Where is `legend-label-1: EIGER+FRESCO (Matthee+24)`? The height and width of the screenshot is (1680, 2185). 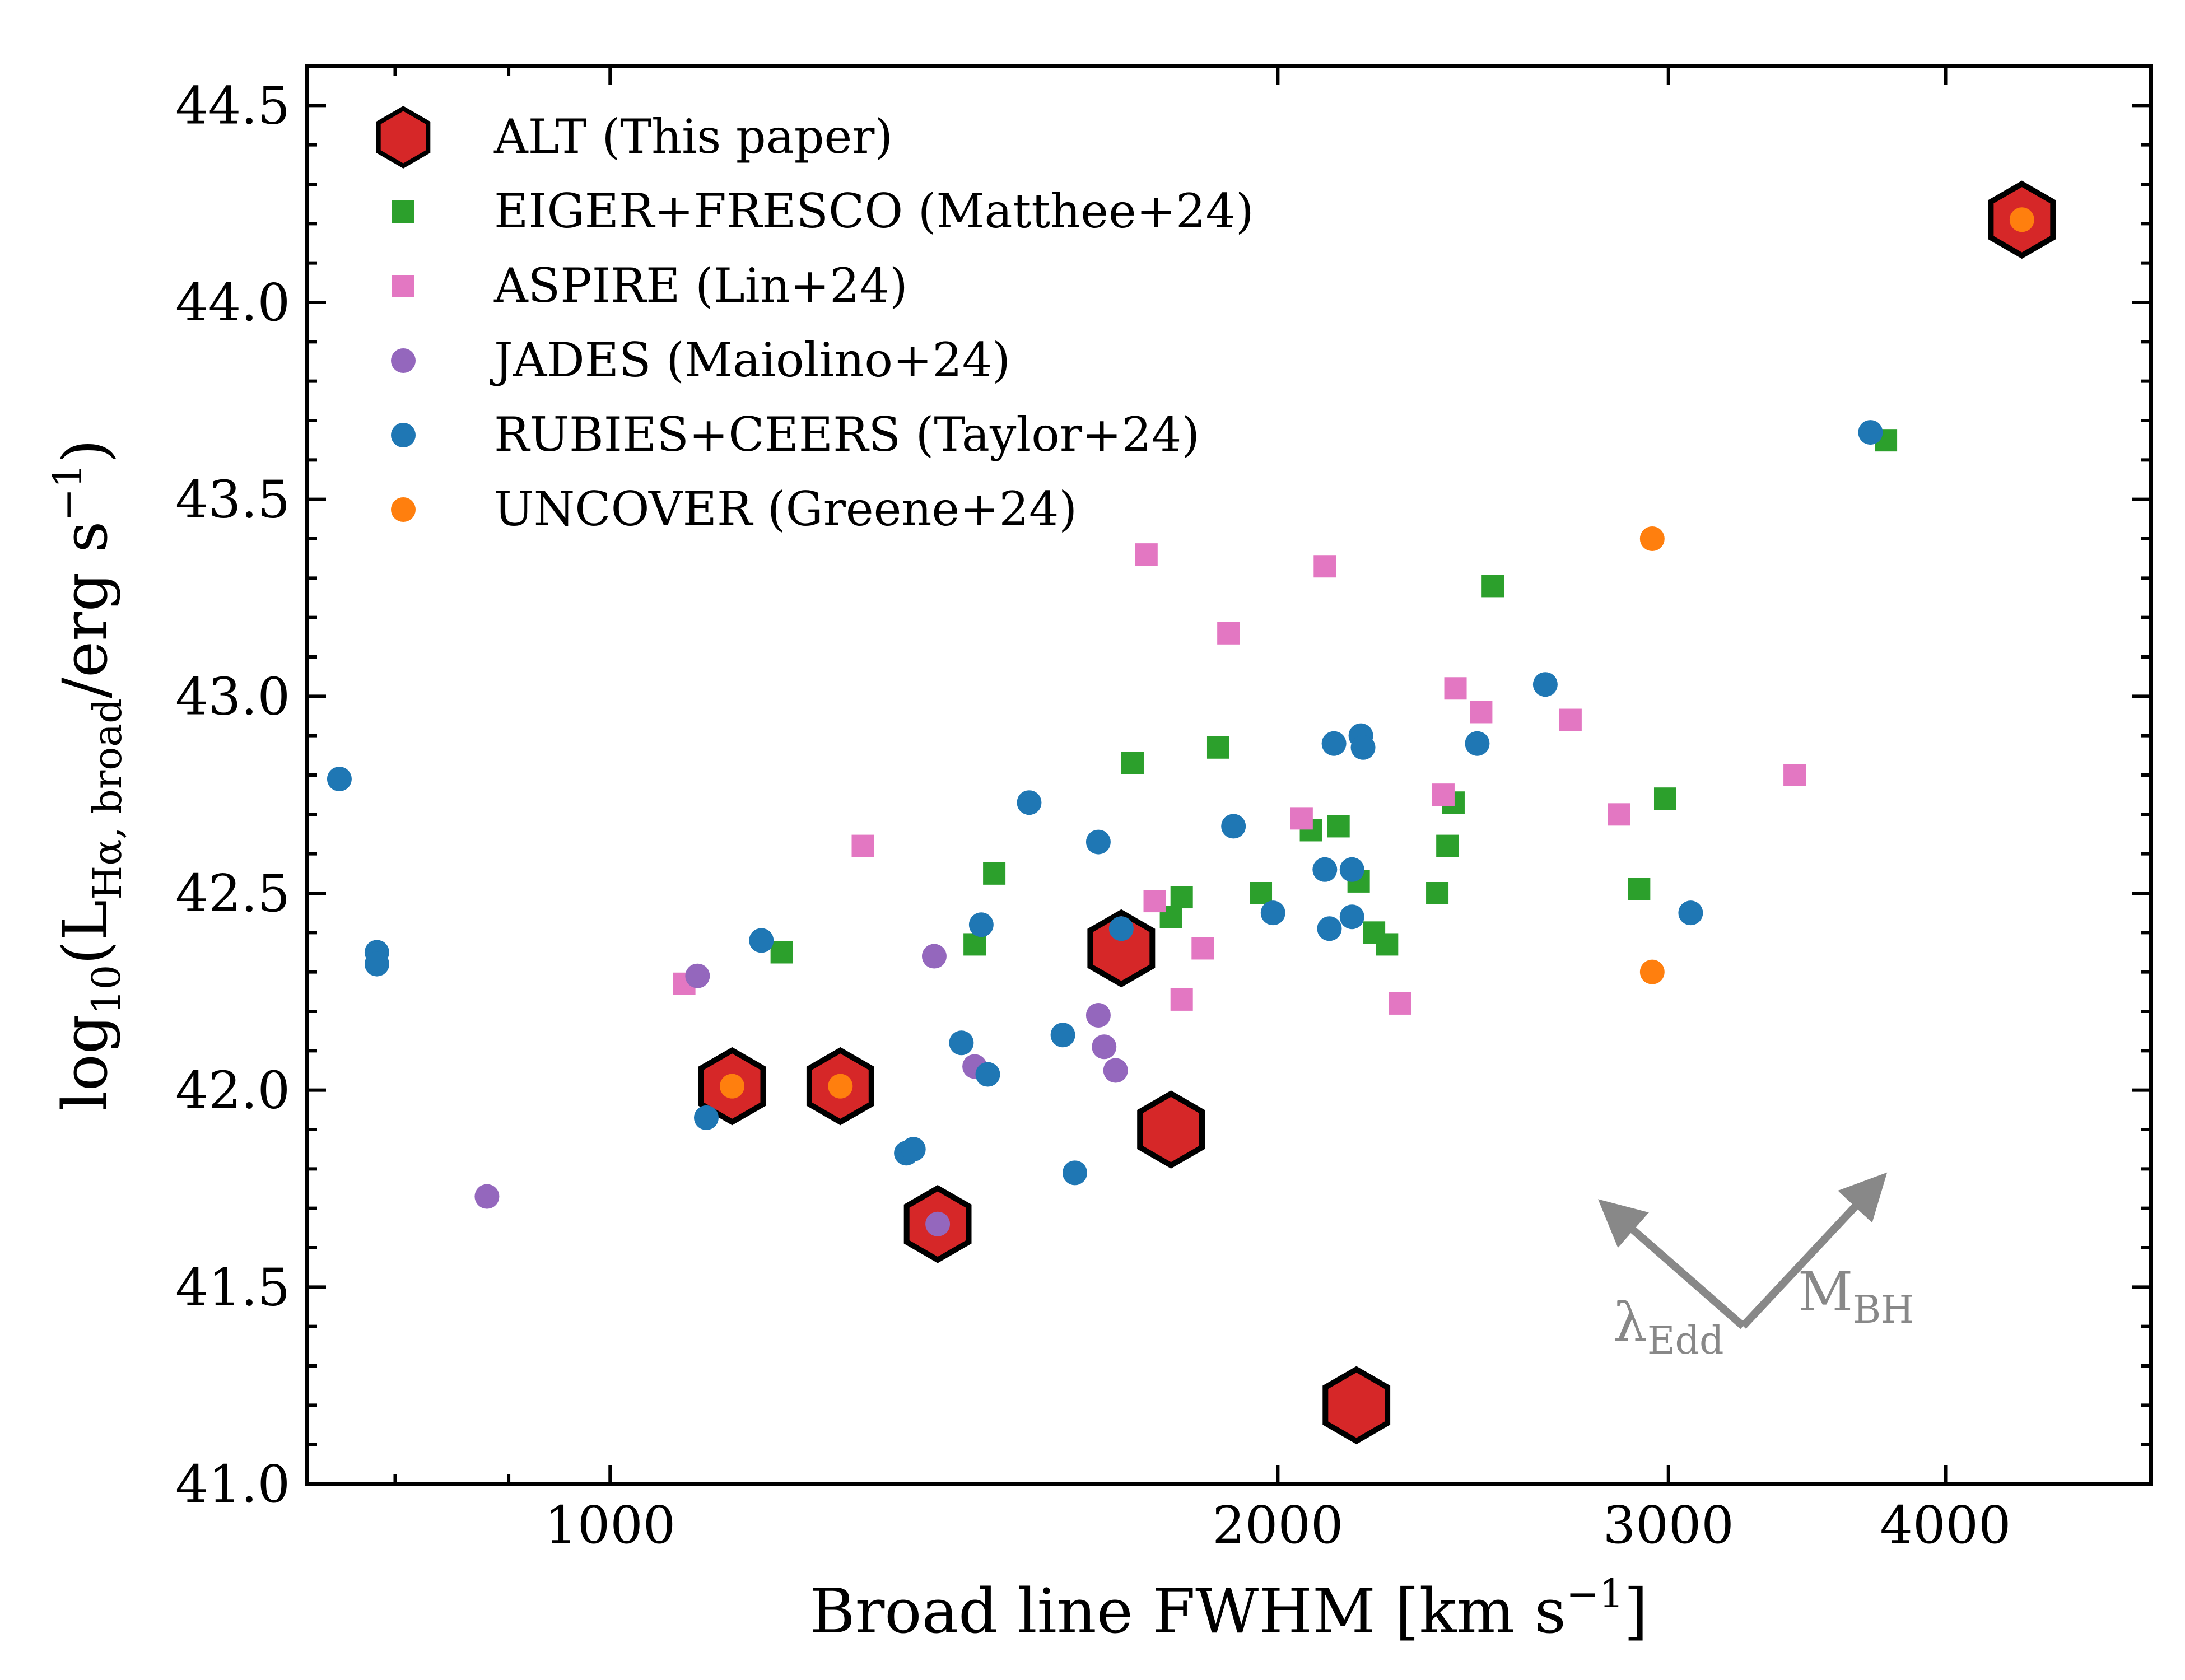
legend-label-1: EIGER+FRESCO (Matthee+24) is located at coordinates (874, 212).